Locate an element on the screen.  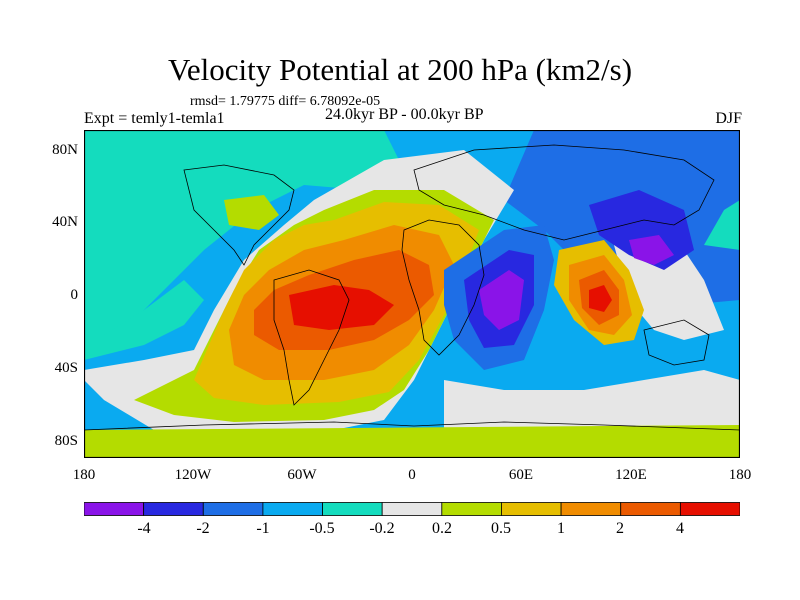
contour-band-pos-0-namerica is located at coordinates (251, 212).